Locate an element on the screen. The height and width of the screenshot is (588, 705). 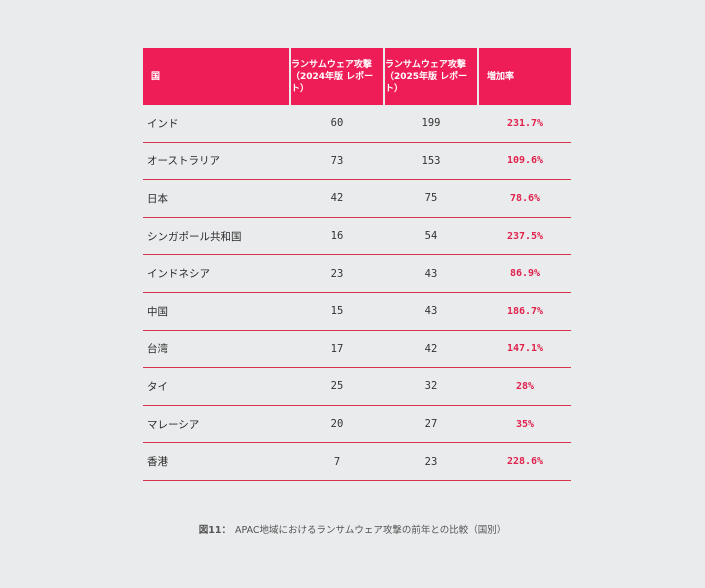
header-2025-line1: ランサムウェア攻撃 is located at coordinates (425, 64).